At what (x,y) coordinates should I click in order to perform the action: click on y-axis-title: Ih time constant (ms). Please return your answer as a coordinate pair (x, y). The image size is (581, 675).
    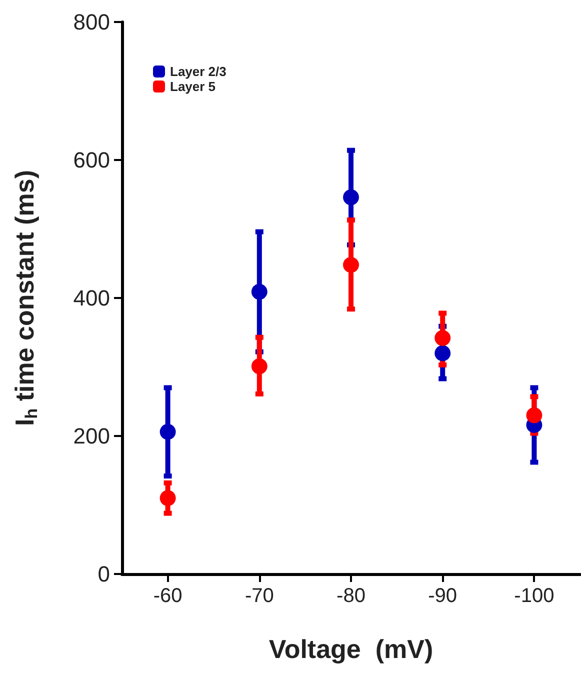
    Looking at the image, I should click on (25, 298).